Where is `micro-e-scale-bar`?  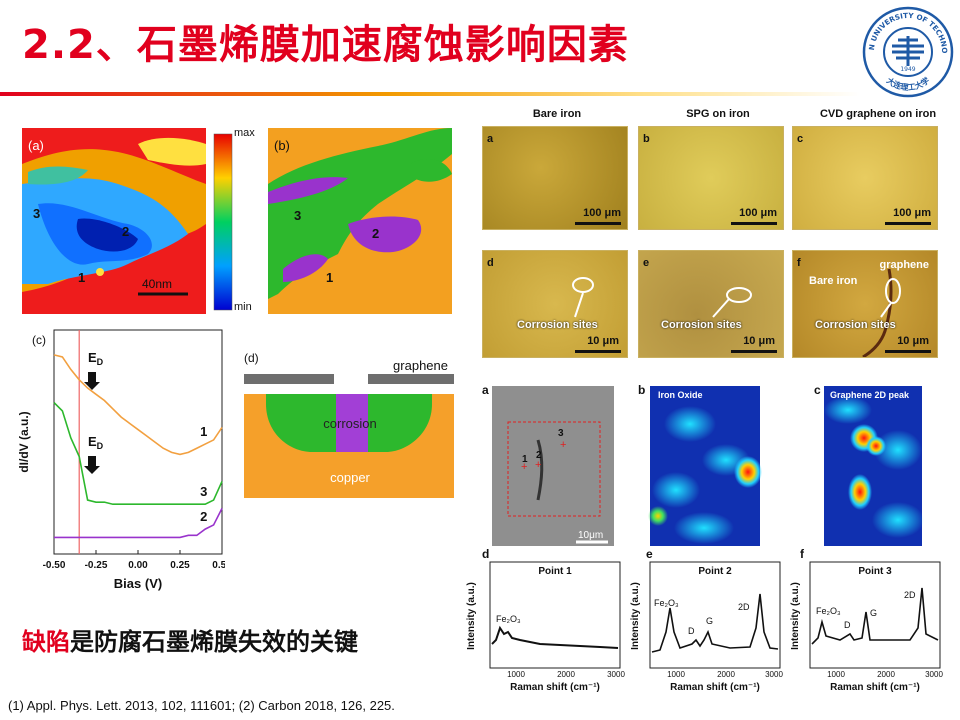 micro-e-scale-bar is located at coordinates (754, 351).